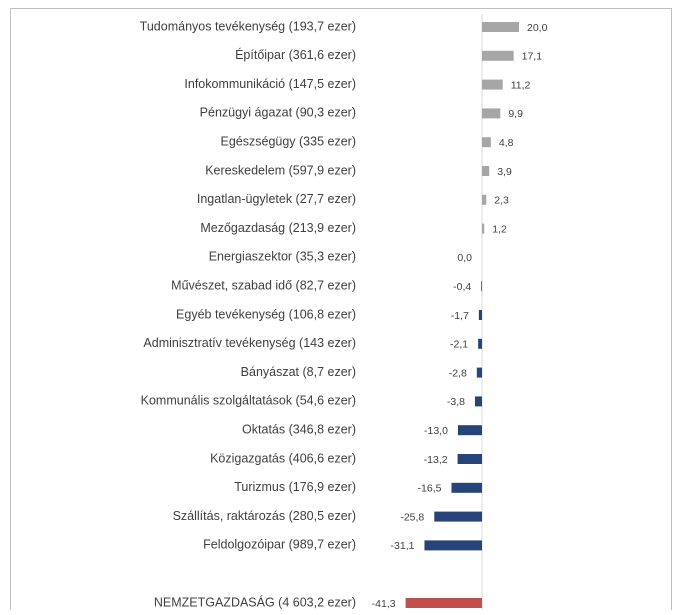  What do you see at coordinates (430, 489) in the screenshot?
I see `value-label: -16,5` at bounding box center [430, 489].